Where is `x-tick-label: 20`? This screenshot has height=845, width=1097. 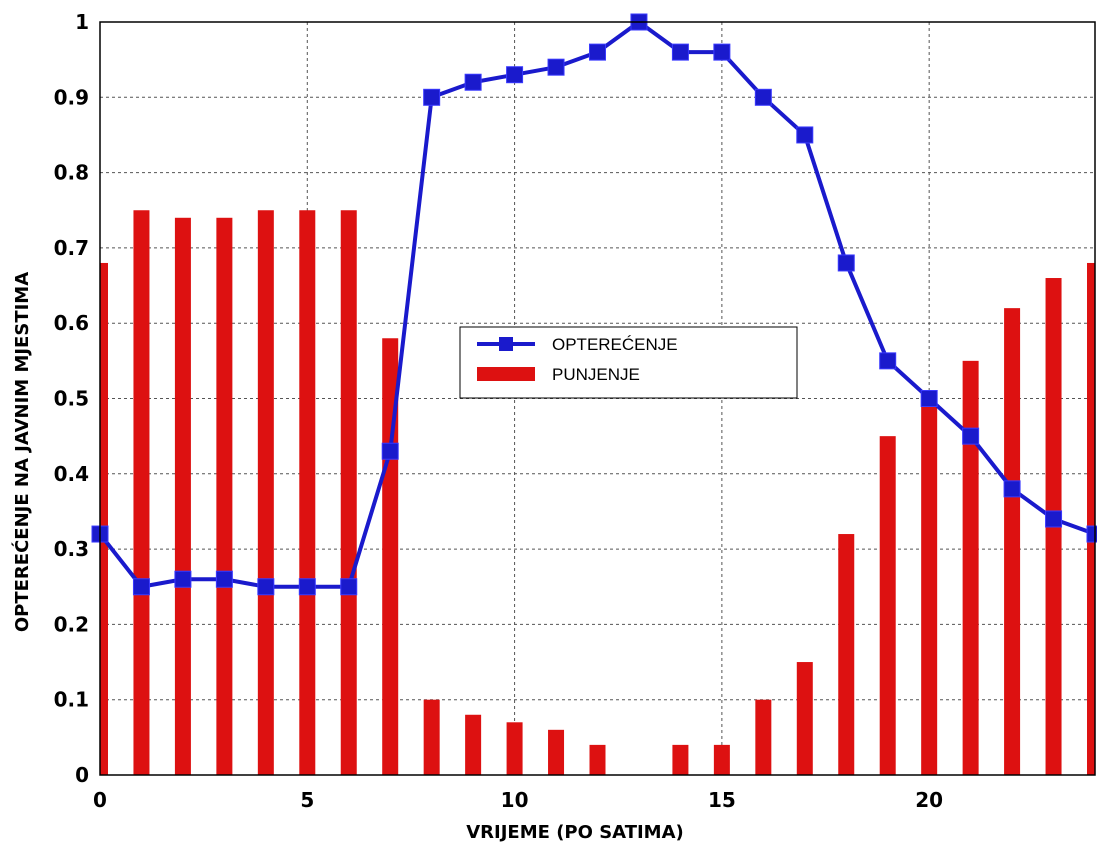
x-tick-label: 20 is located at coordinates (929, 800).